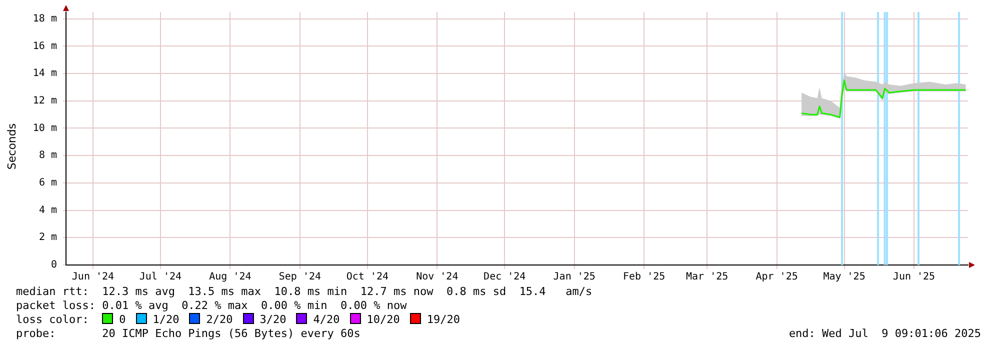 This screenshot has width=997, height=347. What do you see at coordinates (273, 319) in the screenshot?
I see `legend-label: 3/20` at bounding box center [273, 319].